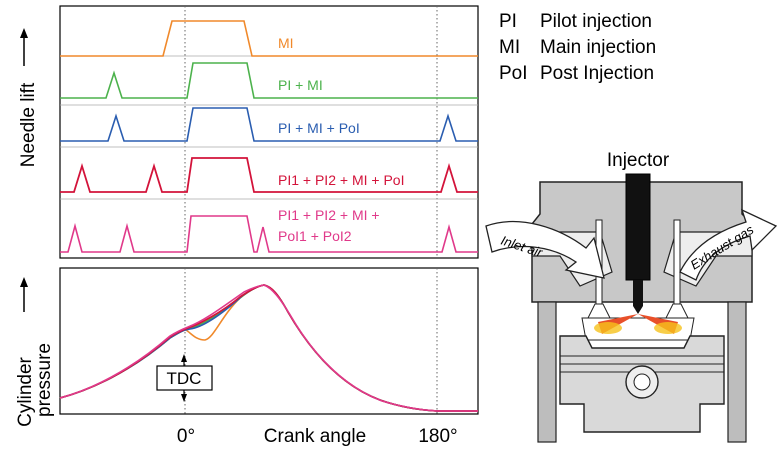 Image resolution: width=781 pixels, height=450 pixels. Describe the element at coordinates (315, 436) in the screenshot. I see `x-label-crank-angle: Crank angle` at that location.